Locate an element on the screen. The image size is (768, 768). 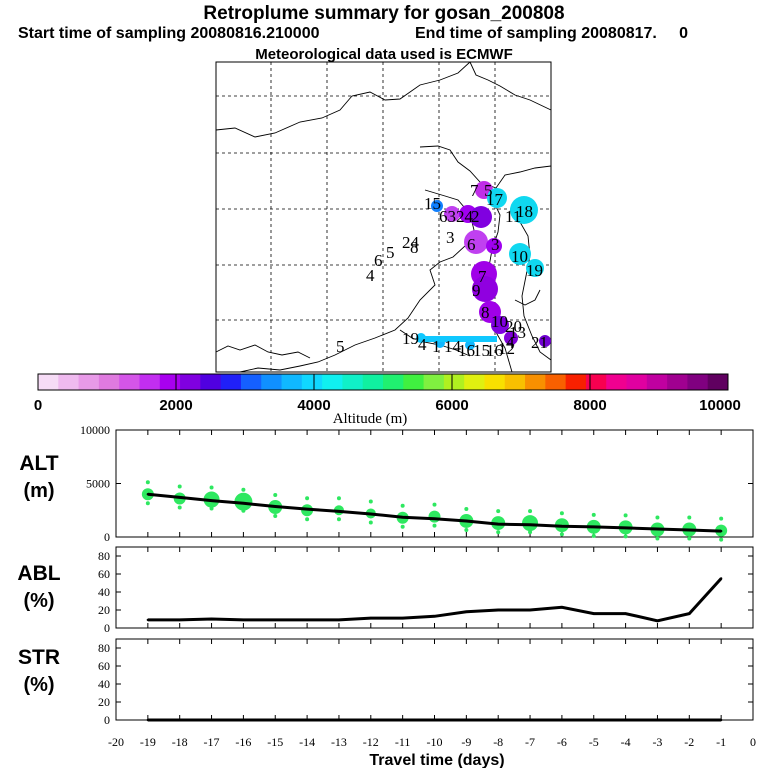
x-tick-label: -2 is located at coordinates (689, 742).